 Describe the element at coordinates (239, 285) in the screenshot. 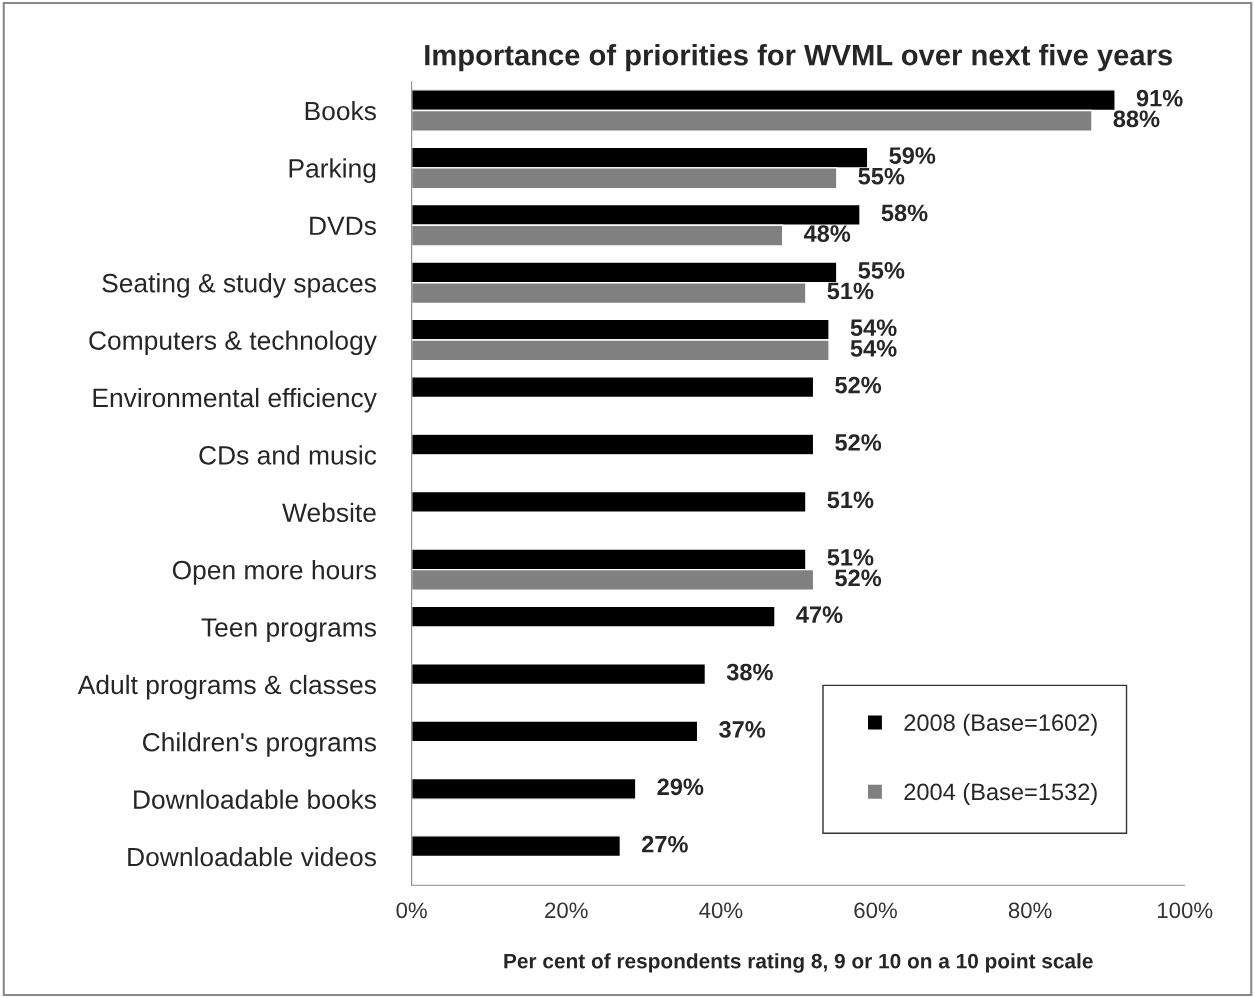

I see `y-tick-label: Seating & study spaces` at that location.